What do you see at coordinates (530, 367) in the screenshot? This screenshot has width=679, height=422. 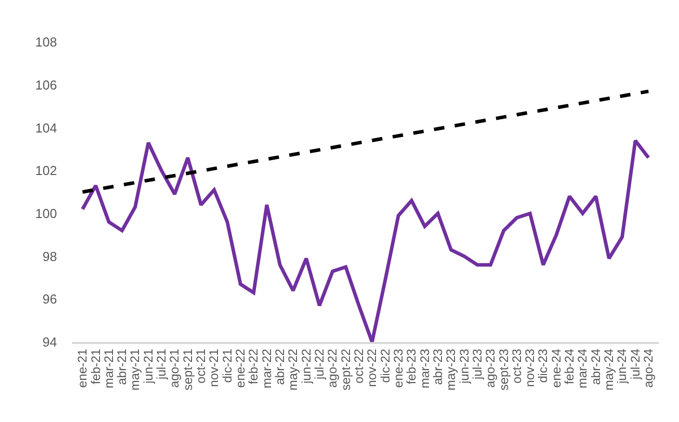 I see `x-tick-label: nov-23` at bounding box center [530, 367].